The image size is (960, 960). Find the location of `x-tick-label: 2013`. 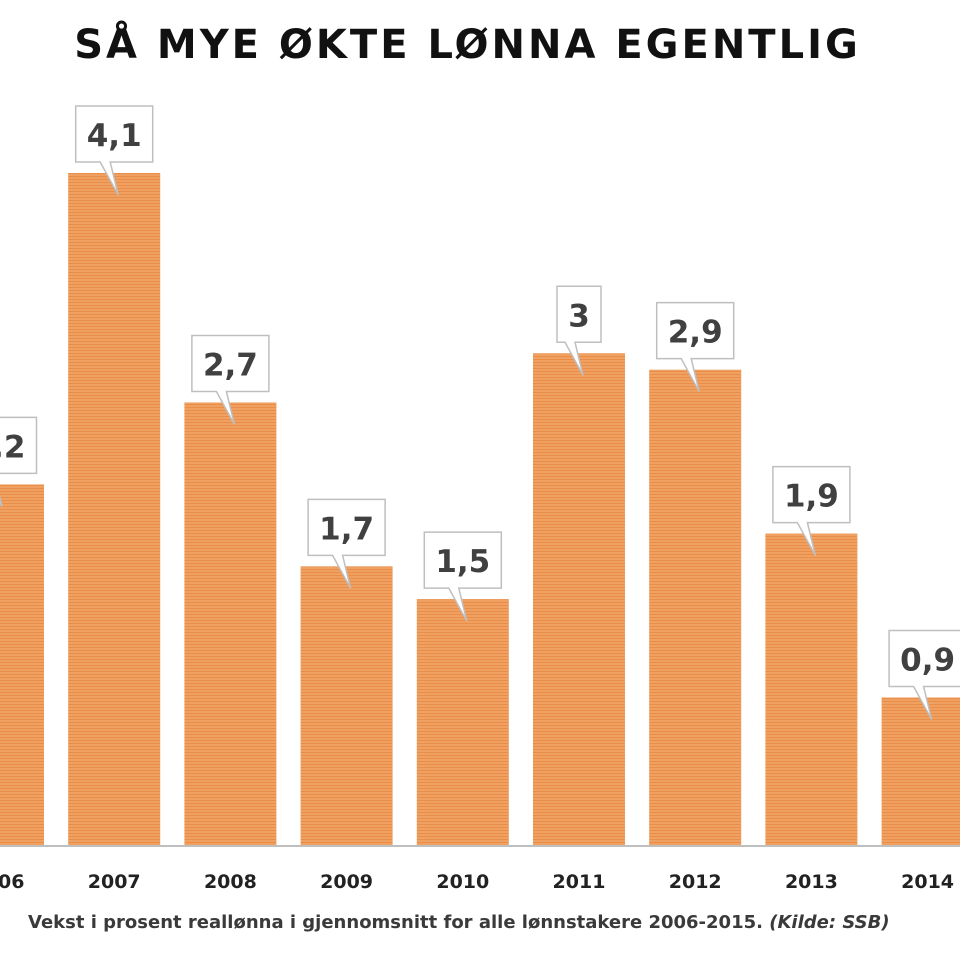

x-tick-label: 2013 is located at coordinates (811, 882).